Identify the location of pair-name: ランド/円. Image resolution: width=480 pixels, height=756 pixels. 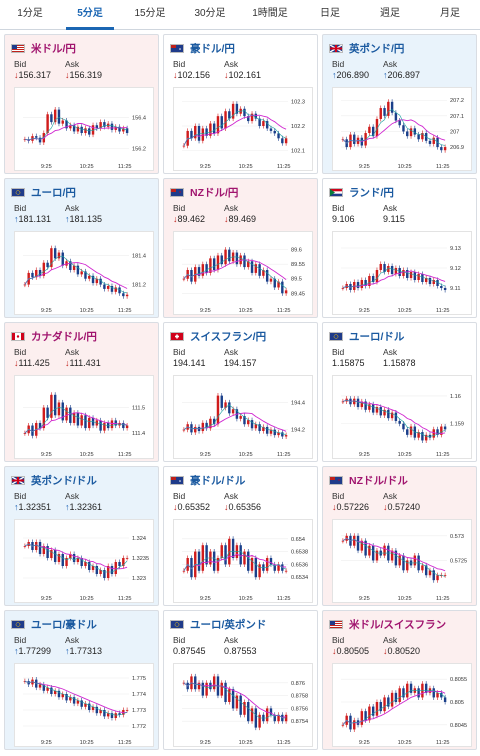
(371, 192).